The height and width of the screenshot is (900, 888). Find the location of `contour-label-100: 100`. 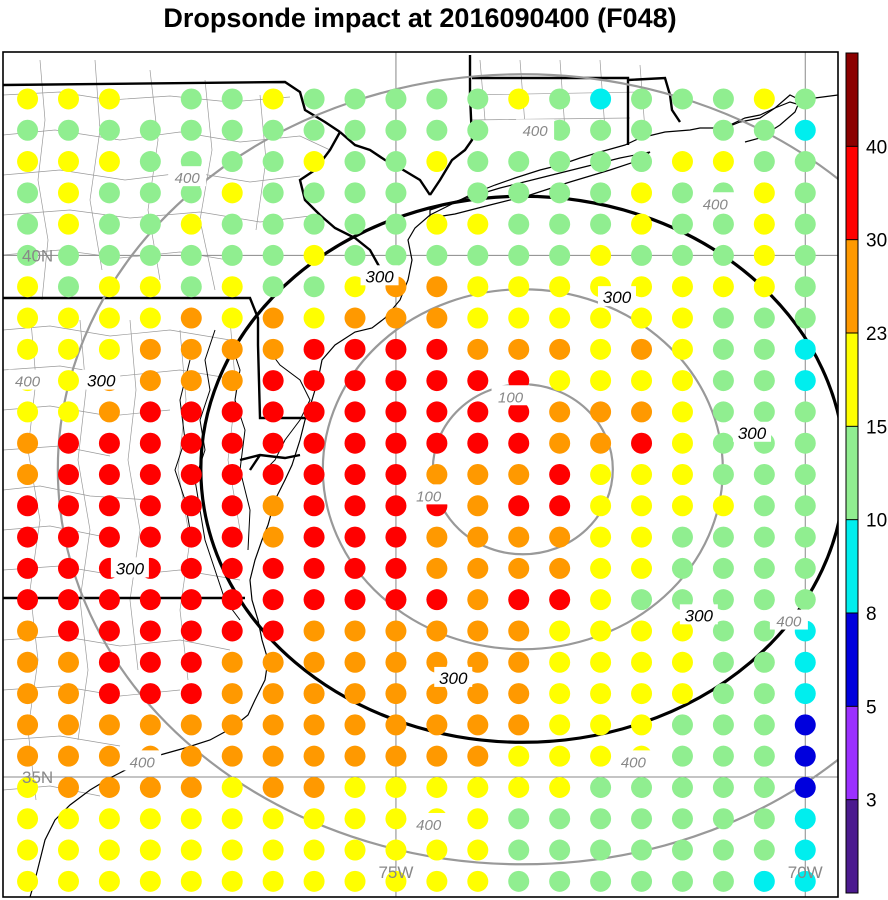

contour-label-100: 100 is located at coordinates (429, 496).